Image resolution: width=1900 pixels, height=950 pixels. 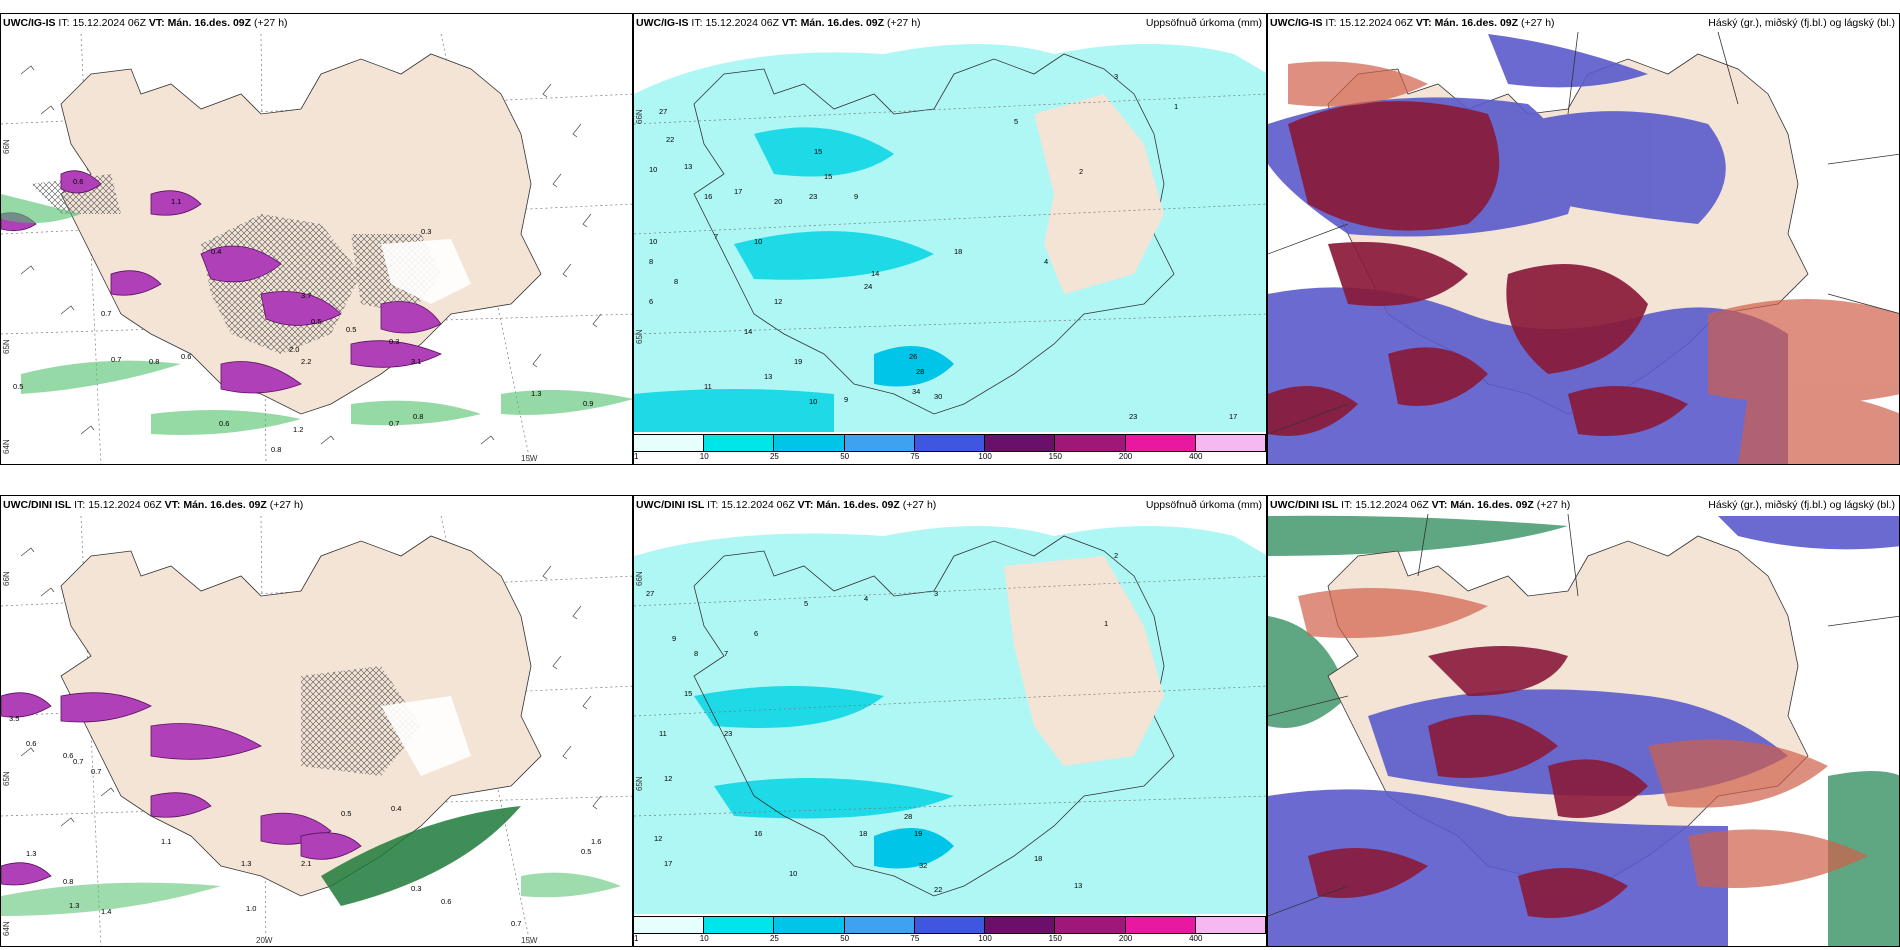 What do you see at coordinates (828, 176) in the screenshot?
I see `precip-value: 15` at bounding box center [828, 176].